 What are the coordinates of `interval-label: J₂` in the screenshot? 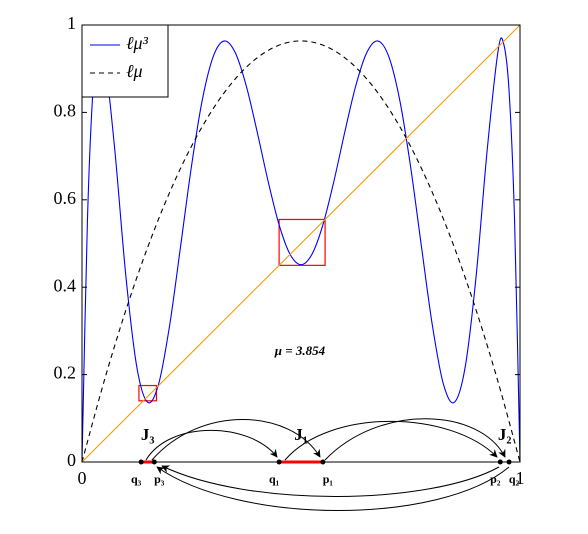 It's located at (505, 434).